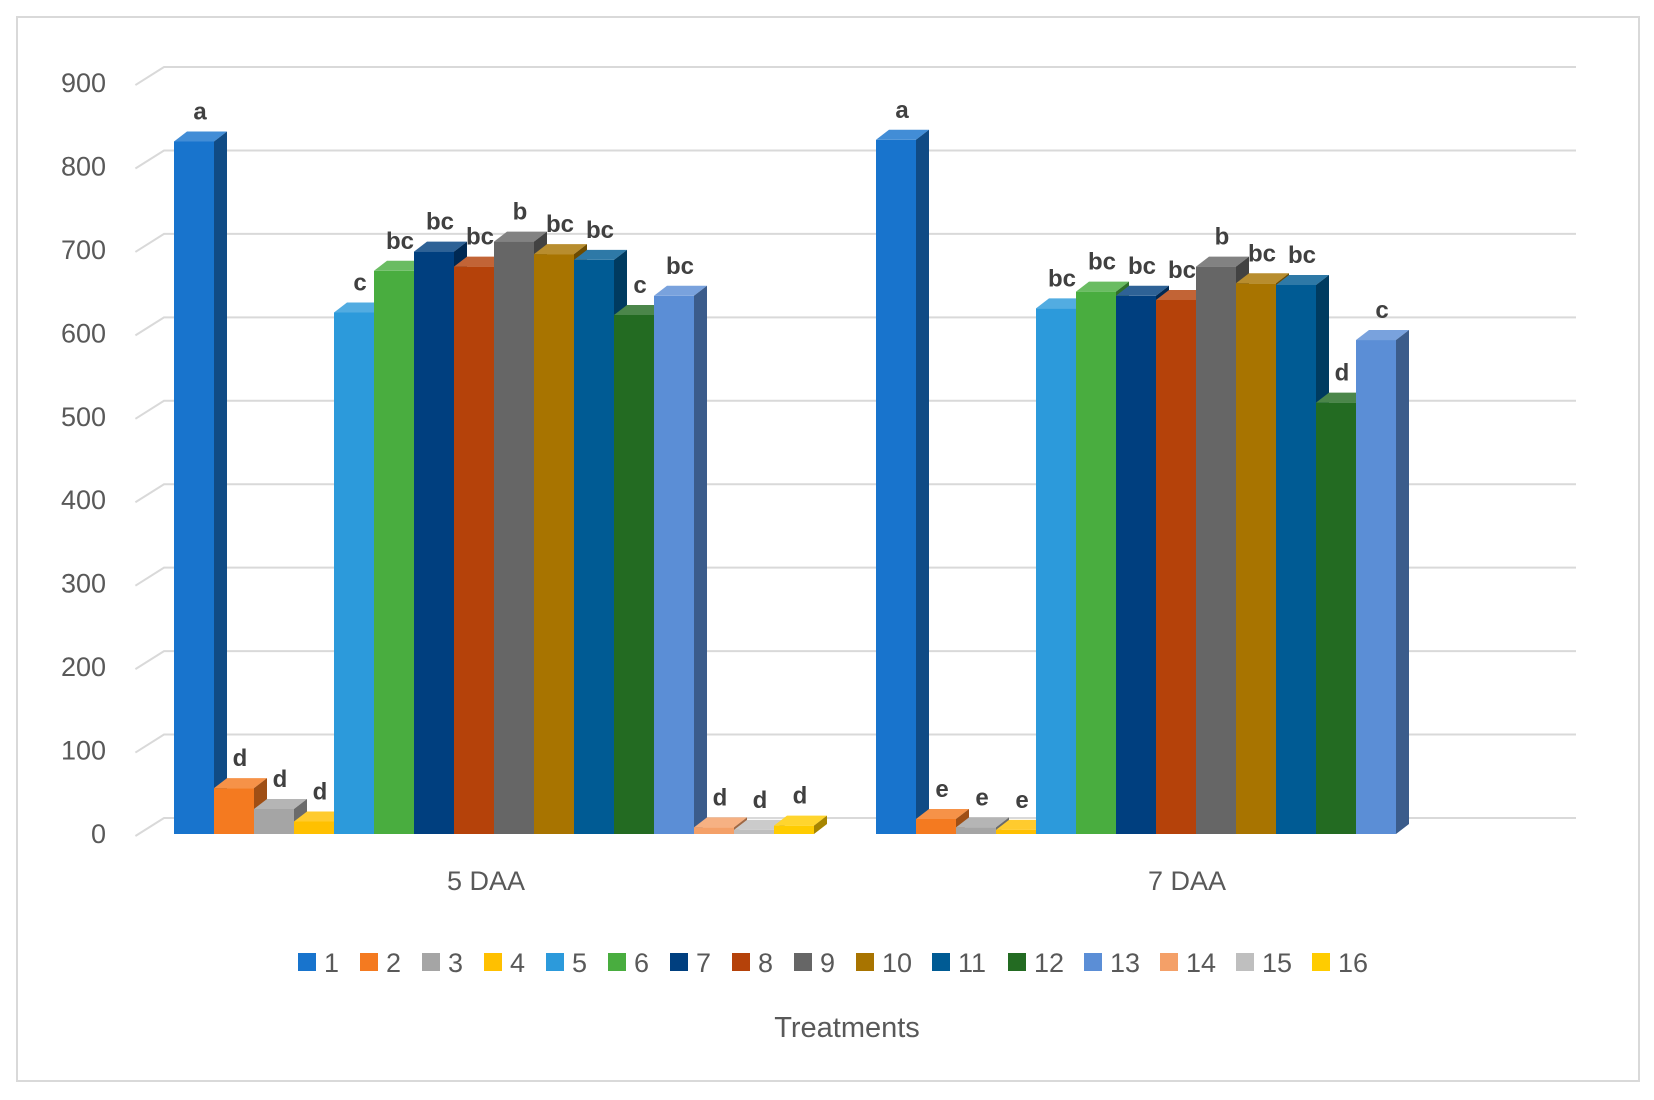 The width and height of the screenshot is (1654, 1100). I want to click on legend-label: 15, so click(1277, 963).